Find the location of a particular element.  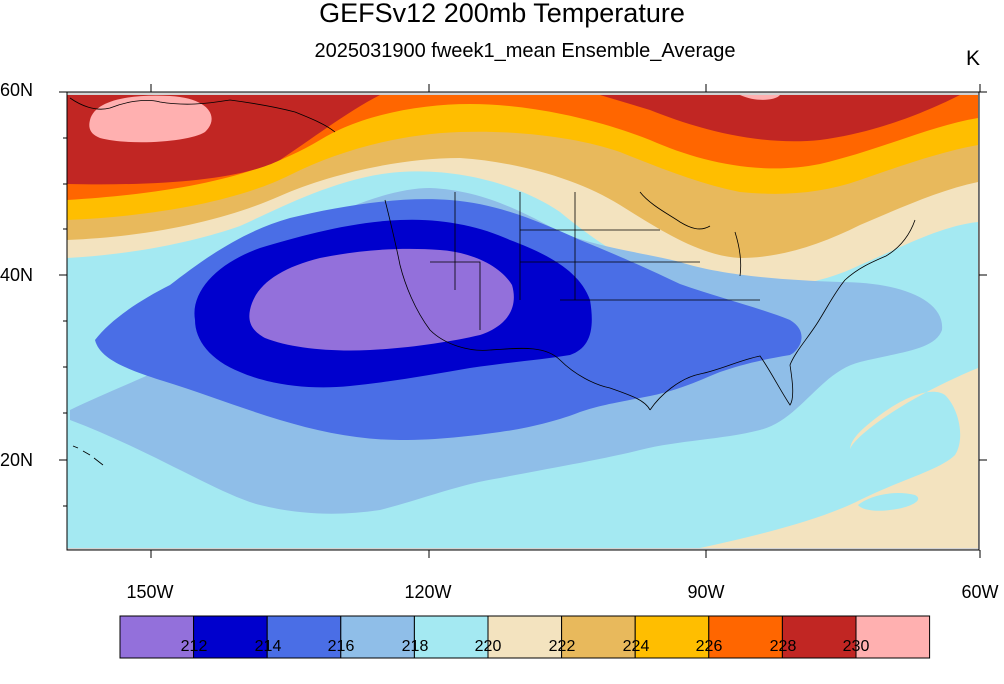

chart-title: GEFSv12 200mb Temperature is located at coordinates (502, 14).